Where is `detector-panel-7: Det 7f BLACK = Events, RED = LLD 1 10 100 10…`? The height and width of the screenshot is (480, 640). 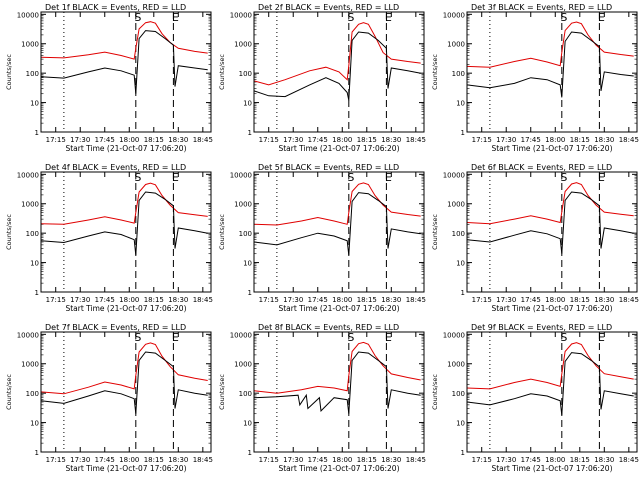
detector-panel-7: Det 7f BLACK = Events, RED = LLD 1 10 100 10… is located at coordinates (109, 398).